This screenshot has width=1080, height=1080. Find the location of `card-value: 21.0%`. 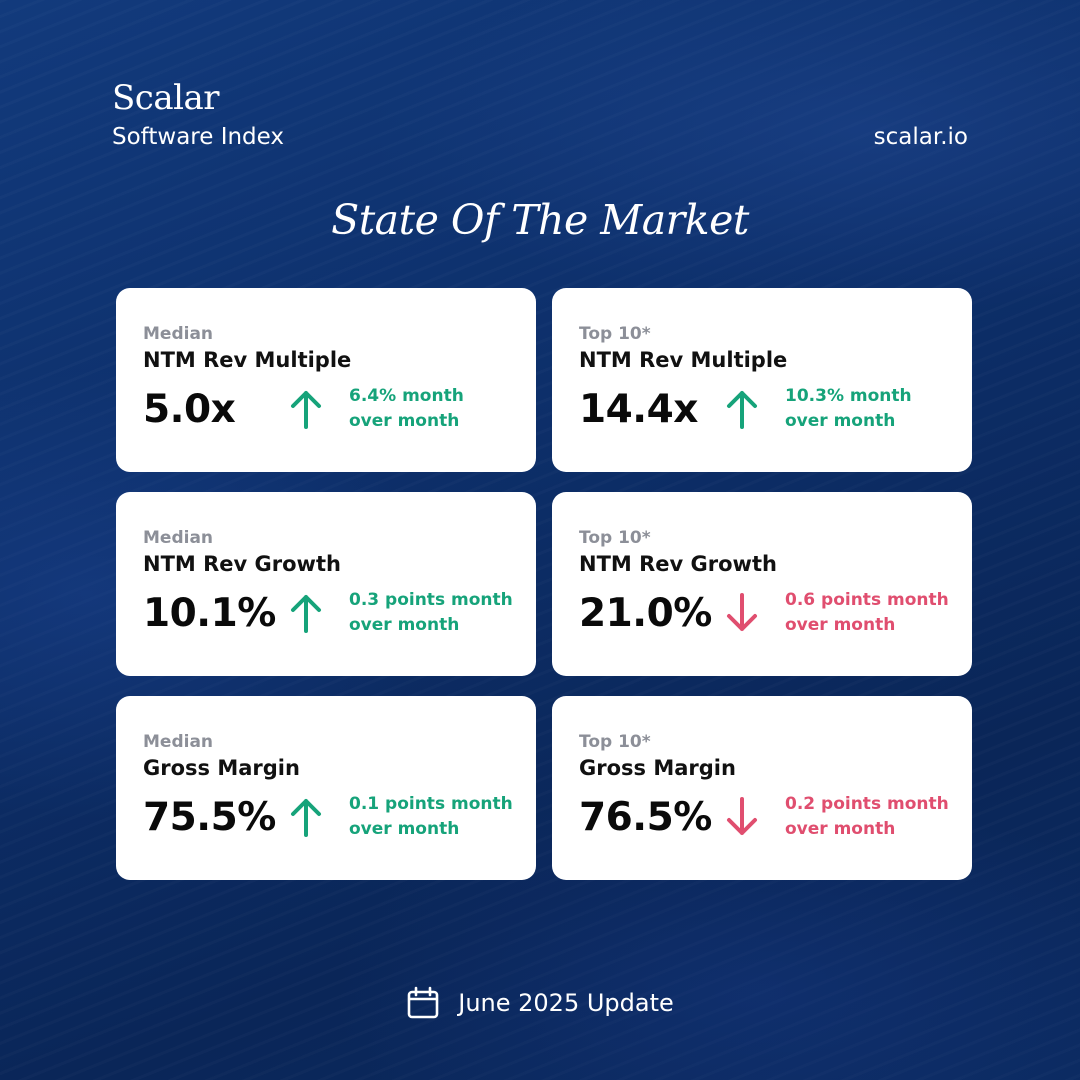

card-value: 21.0% is located at coordinates (645, 613).